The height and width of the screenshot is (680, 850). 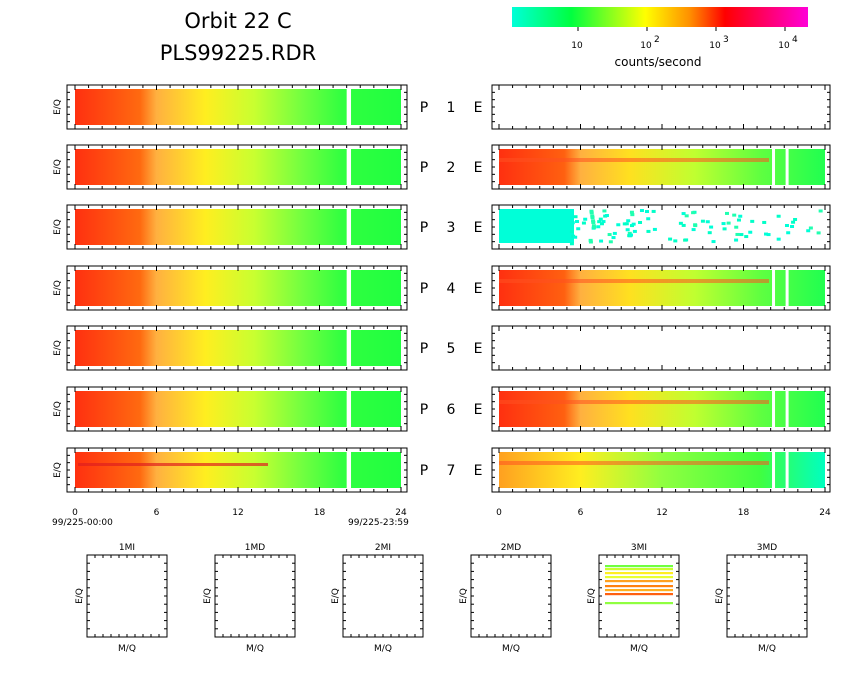 What do you see at coordinates (499, 513) in the screenshot?
I see `e-x-tick-label: 0` at bounding box center [499, 513].